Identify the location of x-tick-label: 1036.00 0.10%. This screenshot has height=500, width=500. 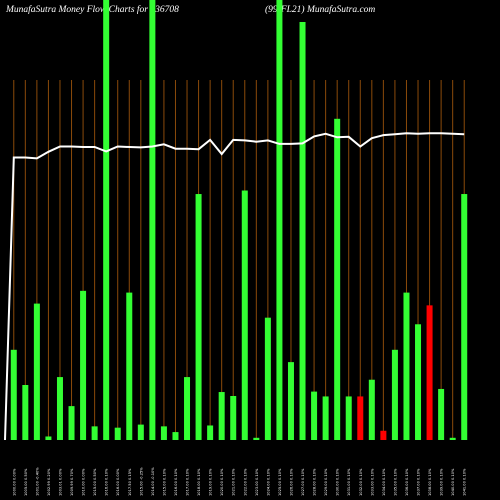
(407, 482).